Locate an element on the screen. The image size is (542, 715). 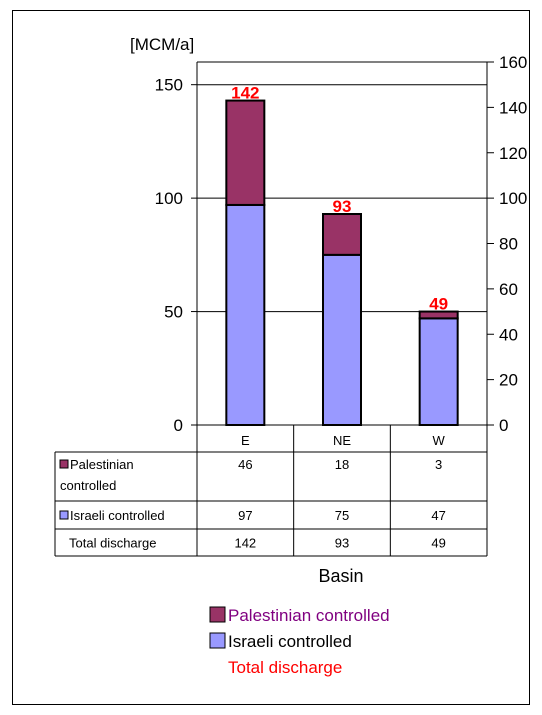
right-tick-label: 80 is located at coordinates (508, 244).